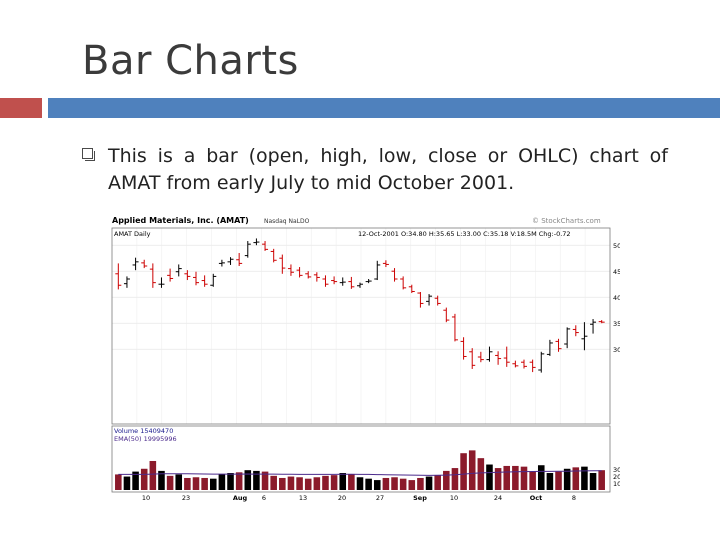 This screenshot has height=540, width=720. Describe the element at coordinates (21, 108) in the screenshot. I see `title-rule-accent` at that location.